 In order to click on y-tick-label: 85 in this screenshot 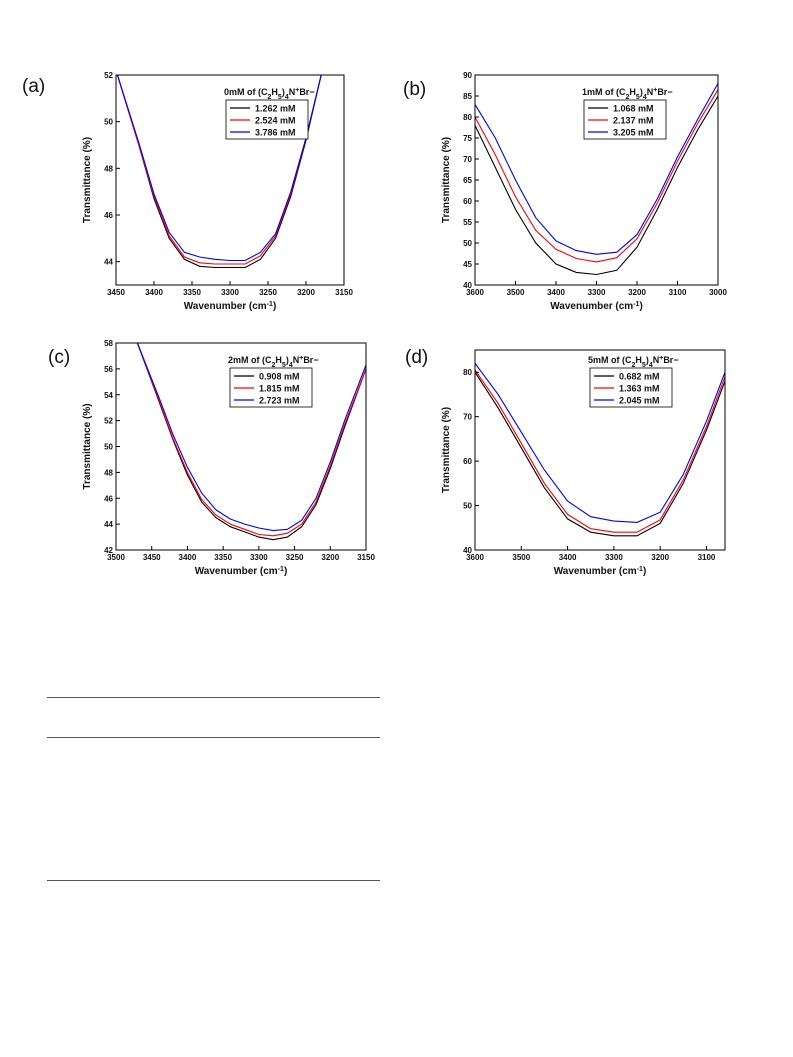, I will do `click(467, 96)`.